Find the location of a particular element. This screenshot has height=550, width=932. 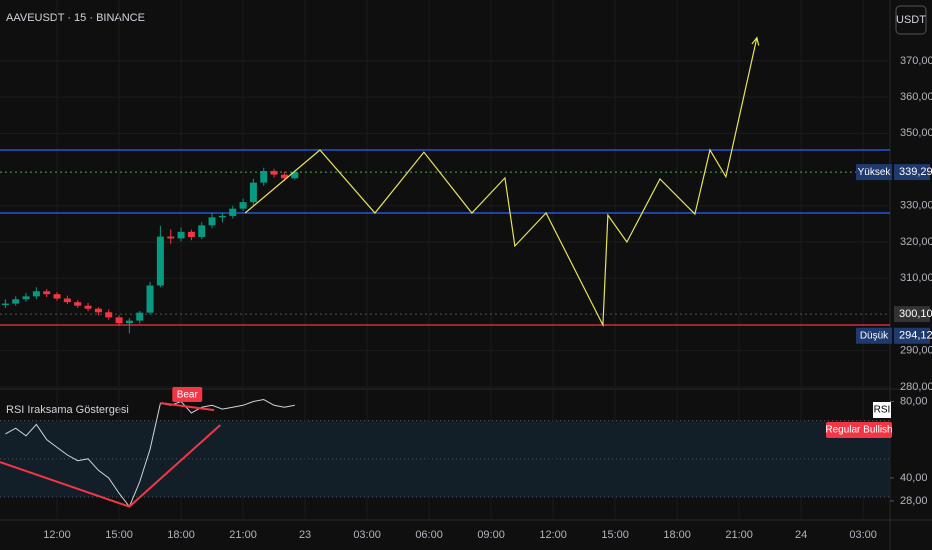

x-tick-label: 06:00 is located at coordinates (429, 535).